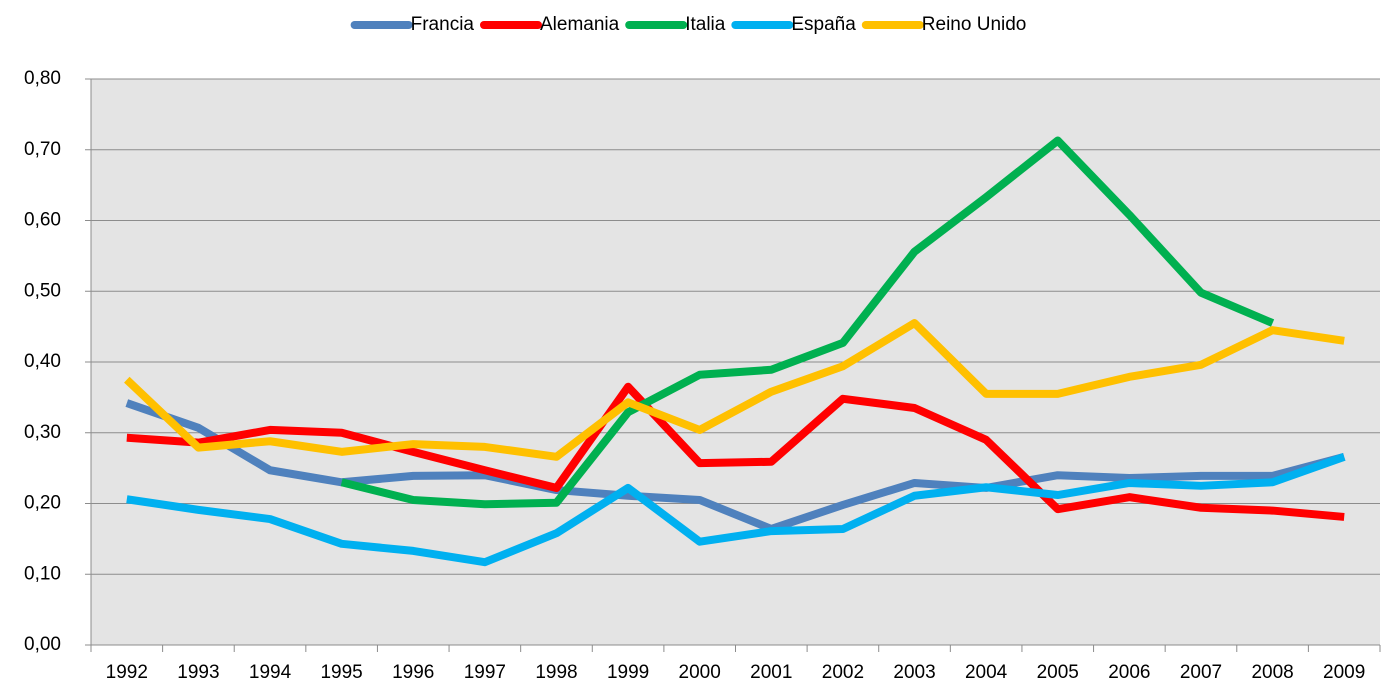 The image size is (1383, 691). I want to click on x-tick-label: 1996, so click(413, 672).